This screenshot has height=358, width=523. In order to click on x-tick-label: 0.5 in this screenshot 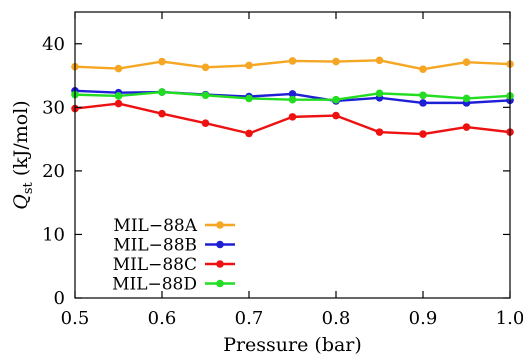, I will do `click(75, 318)`.